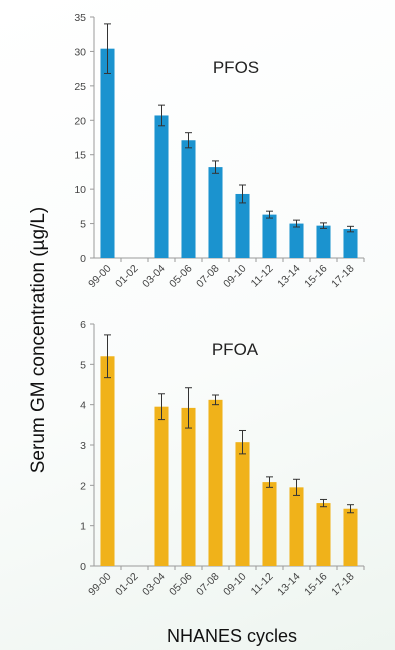  I want to click on pfoa-x-tick-label: 01-02, so click(127, 585).